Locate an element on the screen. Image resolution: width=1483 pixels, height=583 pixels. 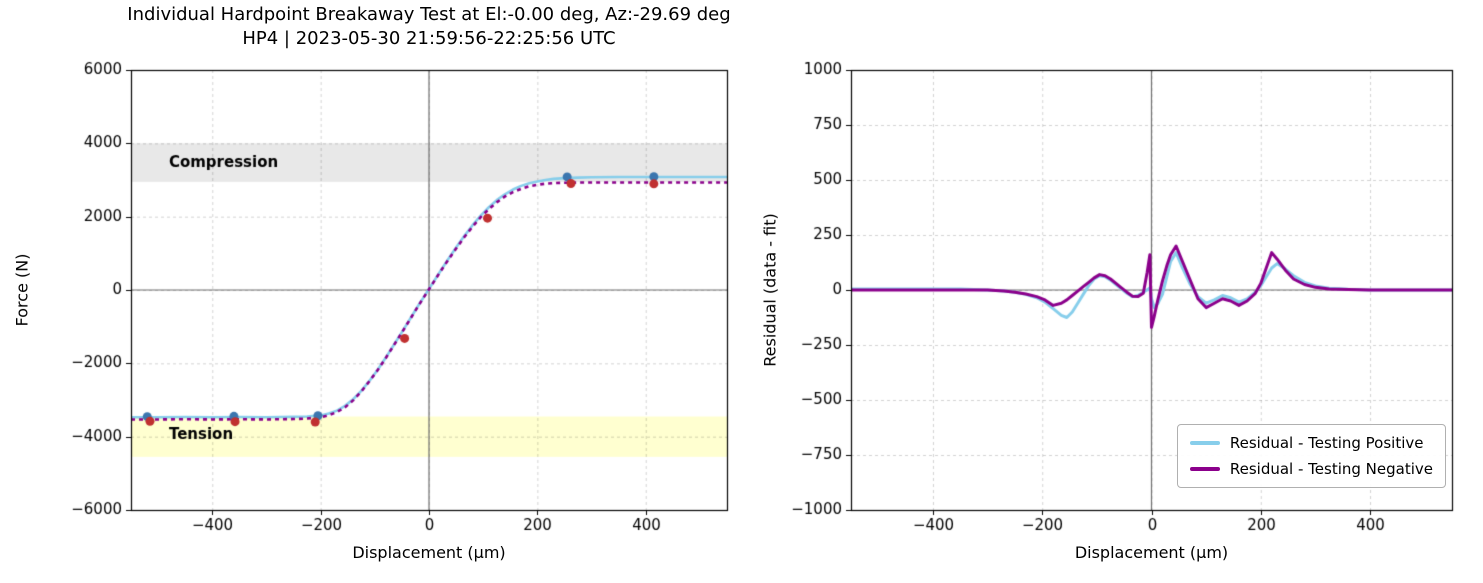
legend-entry-negative: Residual - Testing Negative is located at coordinates (1311, 469).